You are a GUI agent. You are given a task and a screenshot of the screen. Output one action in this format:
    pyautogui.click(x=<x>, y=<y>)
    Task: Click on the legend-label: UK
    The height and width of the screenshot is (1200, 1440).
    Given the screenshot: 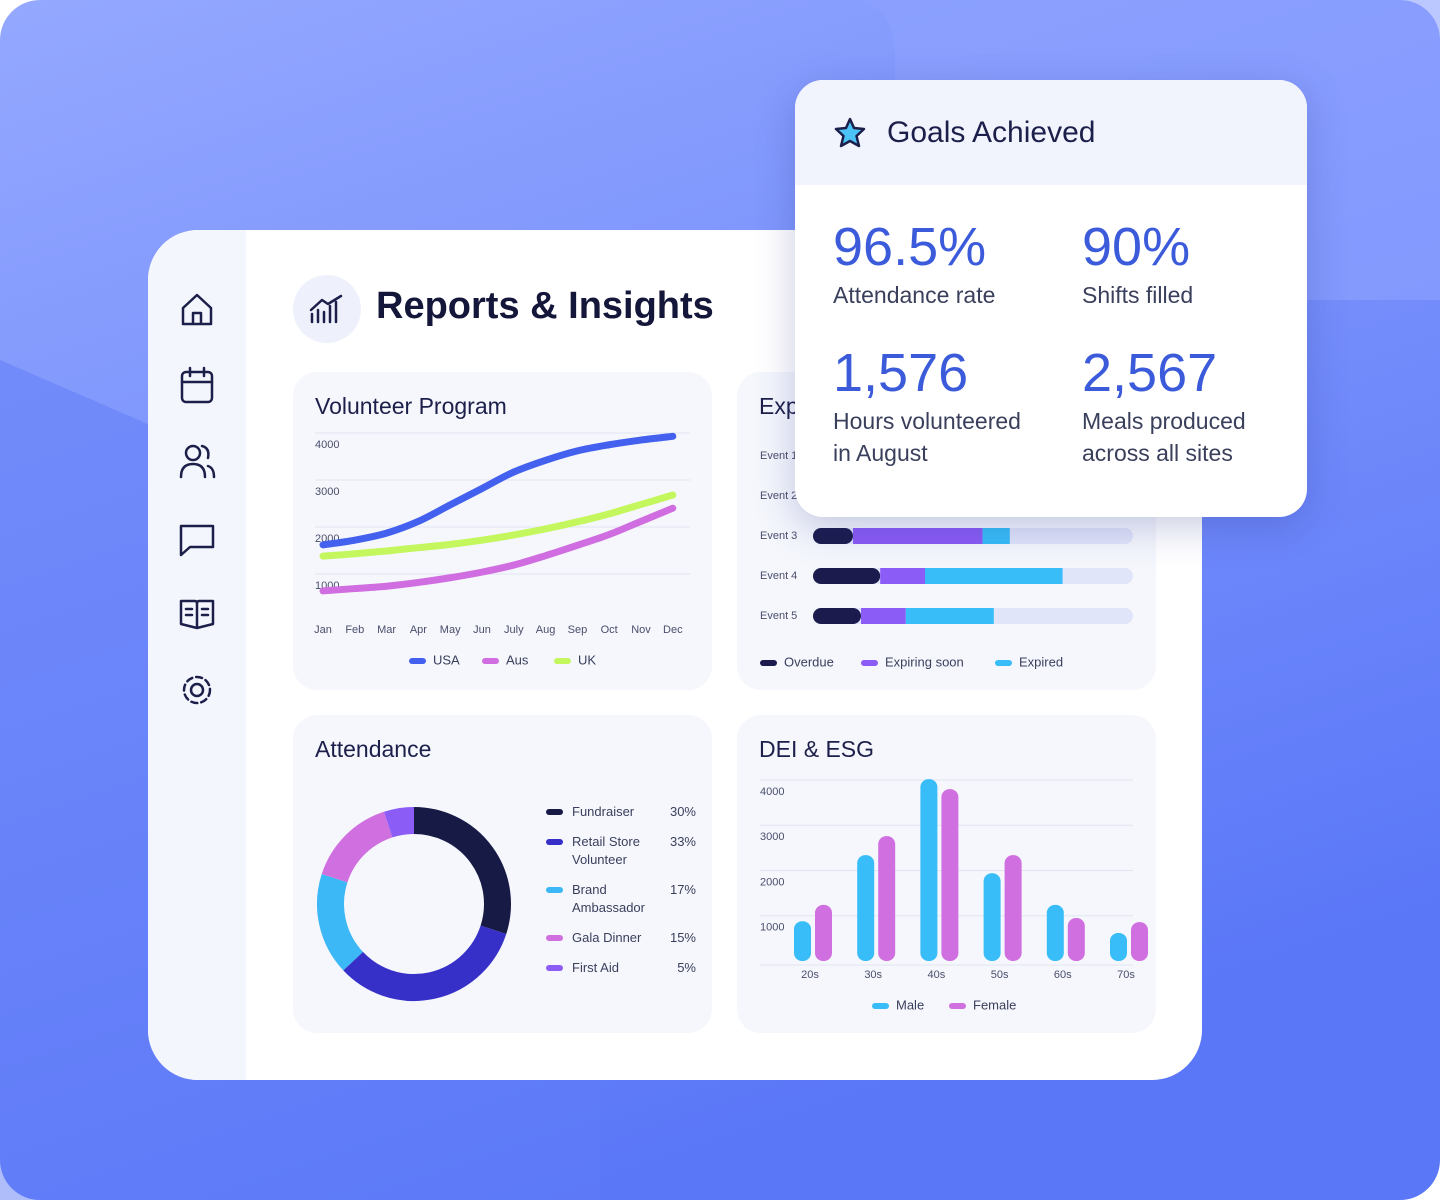 What is the action you would take?
    pyautogui.click(x=587, y=659)
    